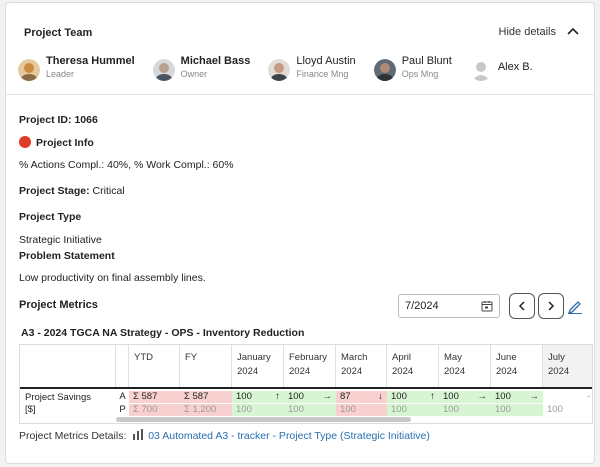 The width and height of the screenshot is (600, 467). I want to click on header-month: May 2024, so click(465, 366).